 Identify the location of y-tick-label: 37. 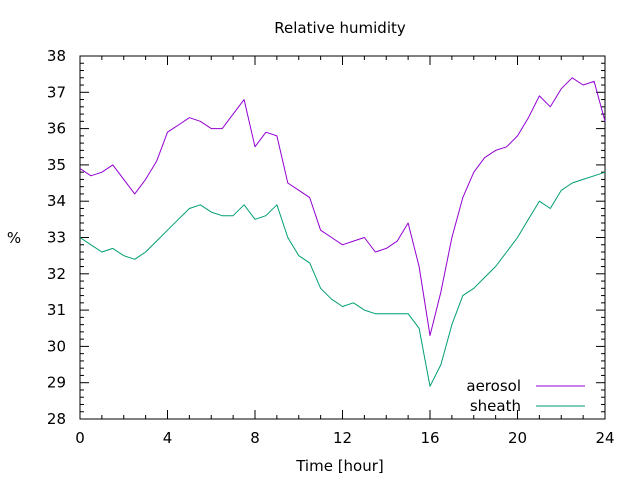
(56, 92).